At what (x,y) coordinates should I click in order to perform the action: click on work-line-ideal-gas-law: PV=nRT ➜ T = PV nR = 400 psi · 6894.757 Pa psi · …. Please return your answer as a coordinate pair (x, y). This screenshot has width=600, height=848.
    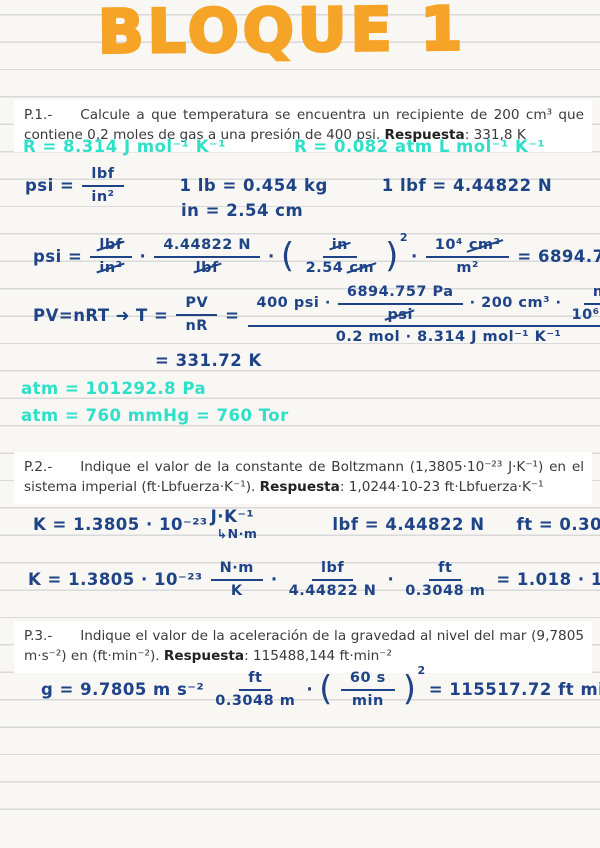
    Looking at the image, I should click on (315, 315).